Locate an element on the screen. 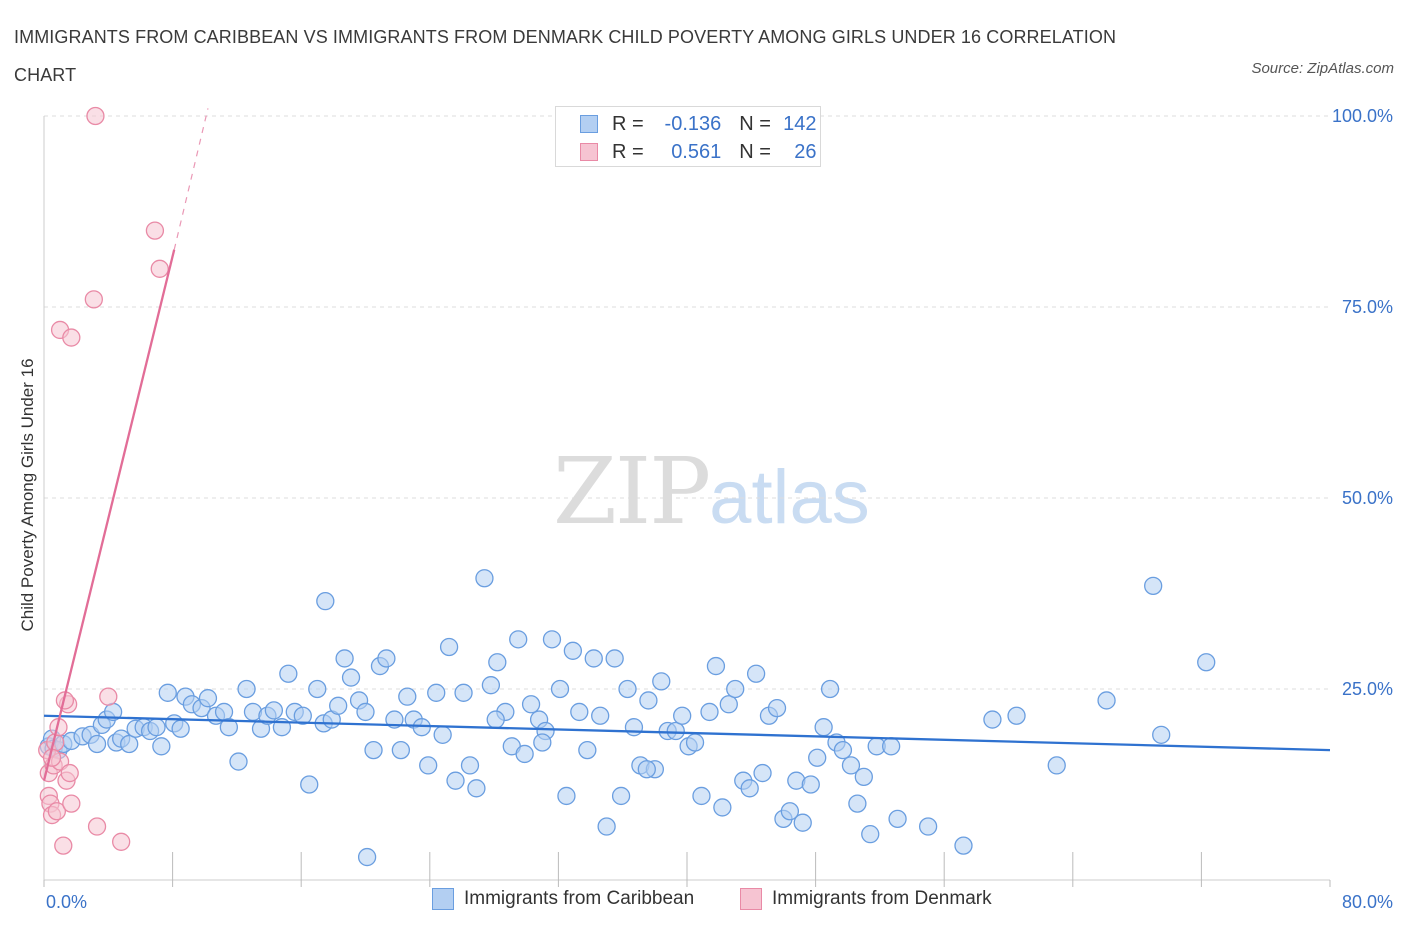 The image size is (1406, 930). legend-n-value: 142 is located at coordinates (800, 123).